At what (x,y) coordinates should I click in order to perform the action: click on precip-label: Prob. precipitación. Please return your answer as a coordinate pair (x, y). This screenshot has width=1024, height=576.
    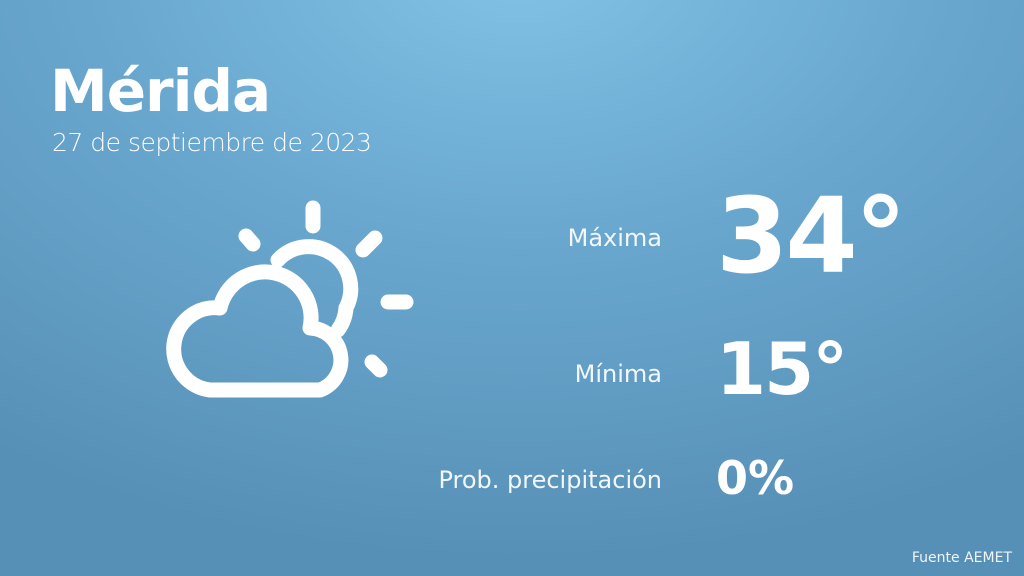
    Looking at the image, I should click on (550, 480).